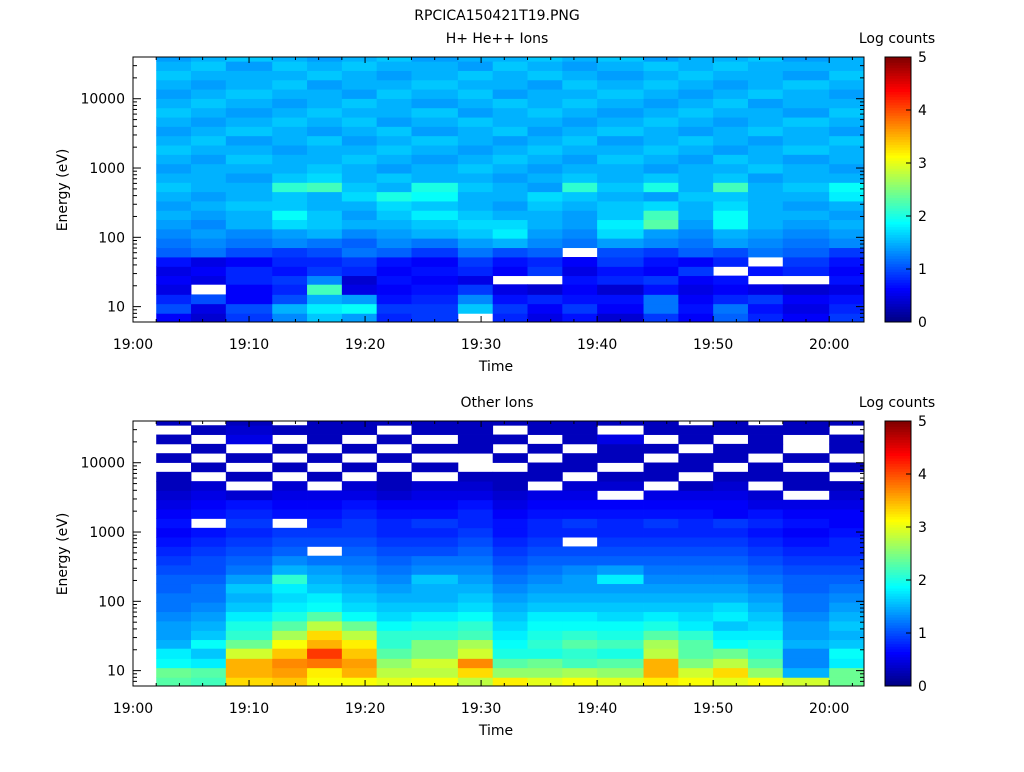  I want to click on x-axis-label: Time, so click(495, 731).